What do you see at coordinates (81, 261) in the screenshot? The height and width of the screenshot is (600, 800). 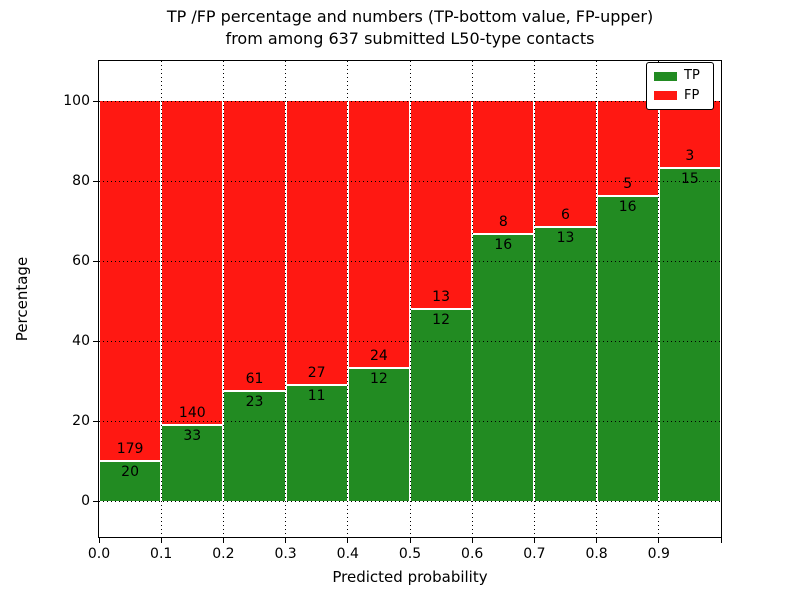 I see `y-tick-label-60: 60` at bounding box center [81, 261].